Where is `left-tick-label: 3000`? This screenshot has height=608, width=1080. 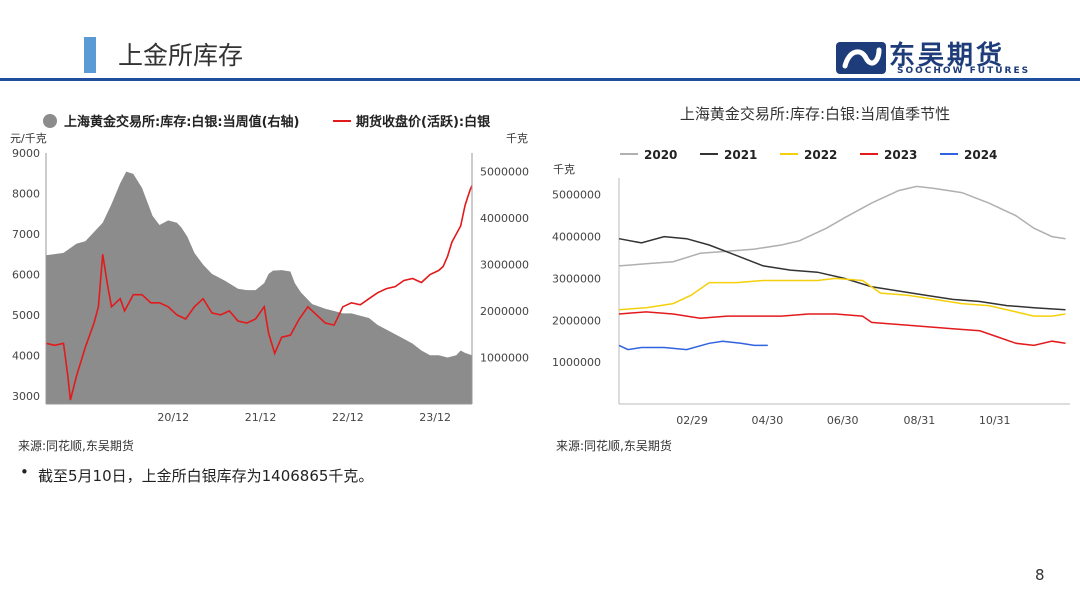 left-tick-label: 3000 is located at coordinates (26, 396).